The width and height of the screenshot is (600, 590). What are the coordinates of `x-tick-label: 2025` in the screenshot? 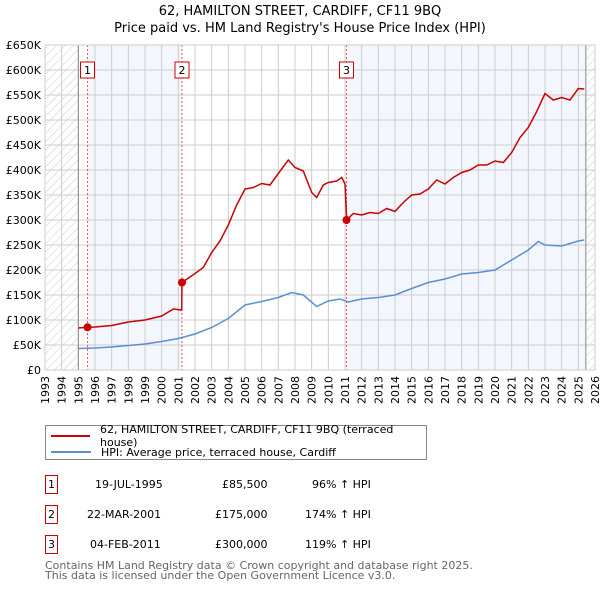 It's located at (578, 390).